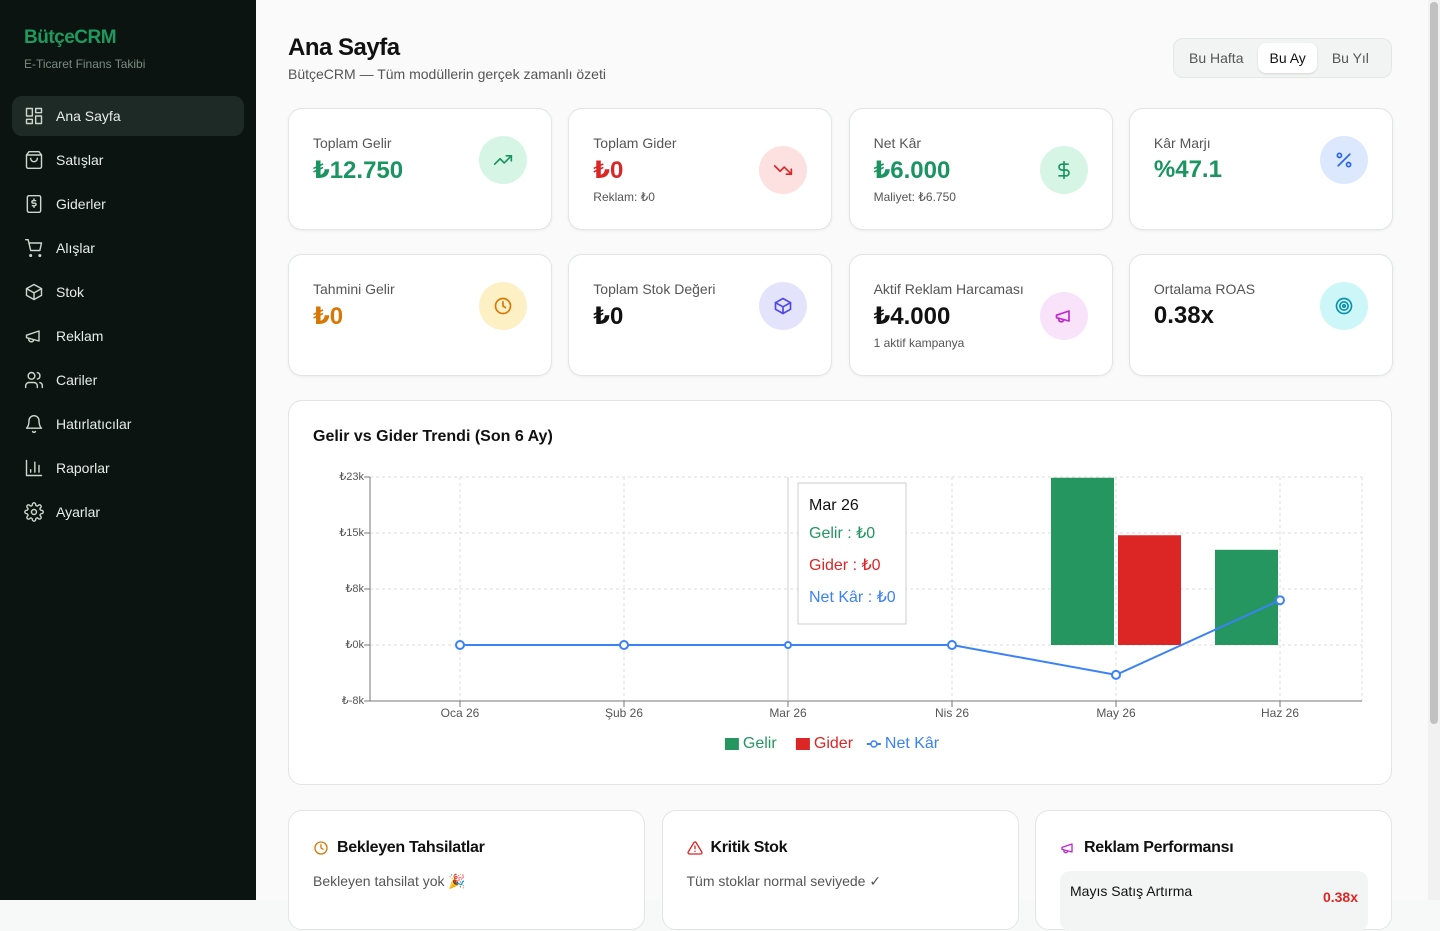 This screenshot has height=931, width=1440. What do you see at coordinates (128, 204) in the screenshot?
I see `nav-item: Giderler` at bounding box center [128, 204].